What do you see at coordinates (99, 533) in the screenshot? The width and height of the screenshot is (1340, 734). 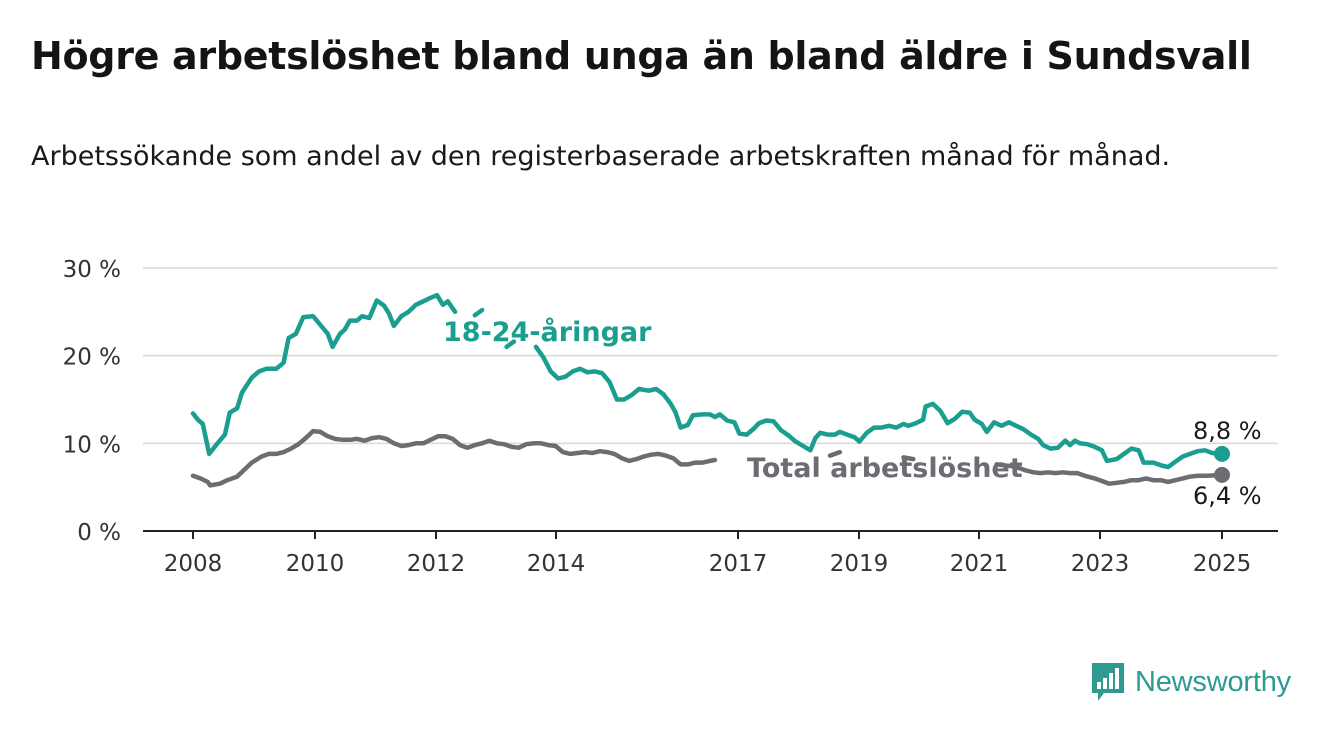 I see `y-tick-label: 0 %` at bounding box center [99, 533].